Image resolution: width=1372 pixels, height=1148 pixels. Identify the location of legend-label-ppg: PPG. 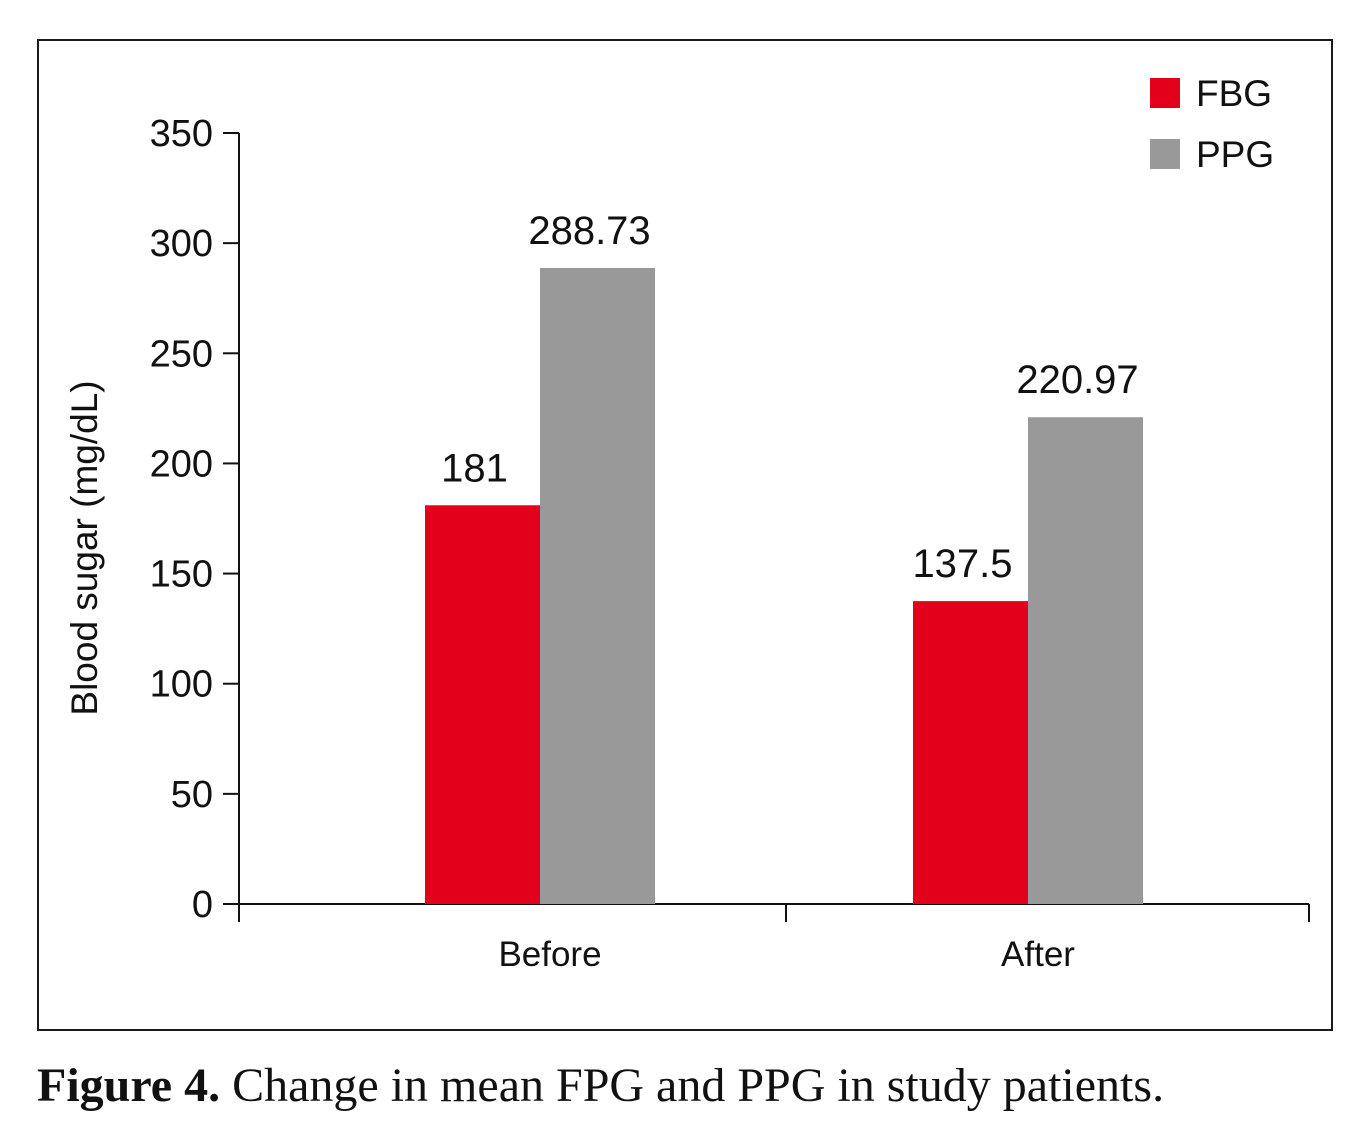
(1235, 154).